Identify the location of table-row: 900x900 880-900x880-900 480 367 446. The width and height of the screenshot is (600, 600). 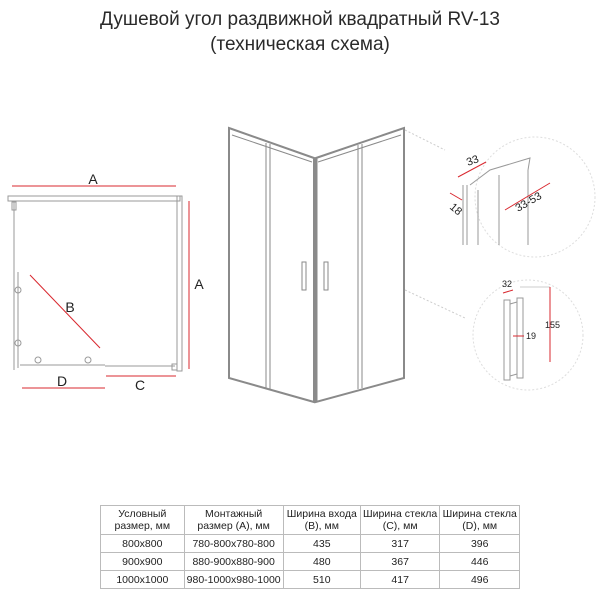
(310, 561).